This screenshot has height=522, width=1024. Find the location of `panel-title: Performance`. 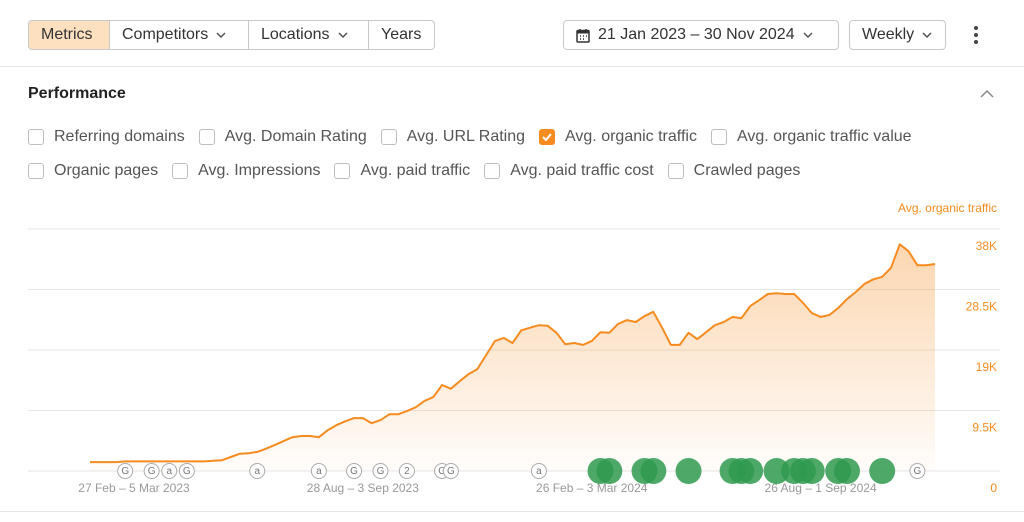

panel-title: Performance is located at coordinates (77, 93).